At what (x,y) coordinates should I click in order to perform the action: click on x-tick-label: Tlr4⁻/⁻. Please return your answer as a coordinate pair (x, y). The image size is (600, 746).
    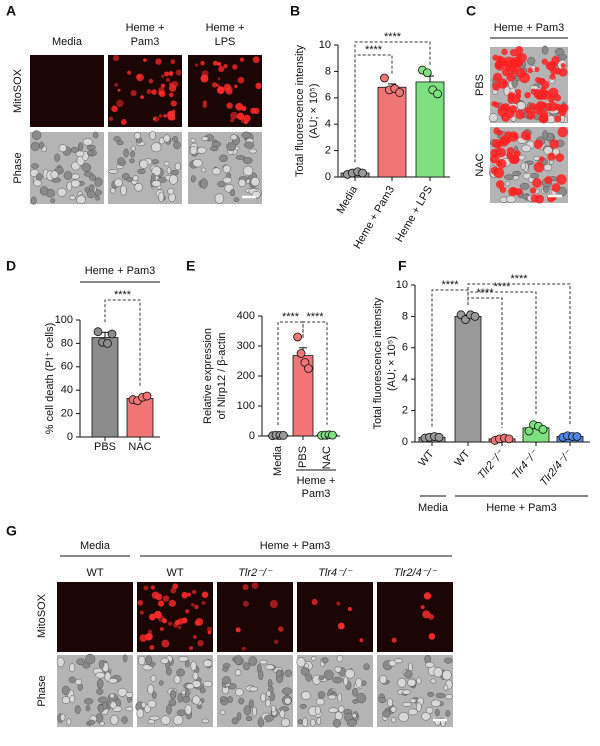
    Looking at the image, I should click on (526, 464).